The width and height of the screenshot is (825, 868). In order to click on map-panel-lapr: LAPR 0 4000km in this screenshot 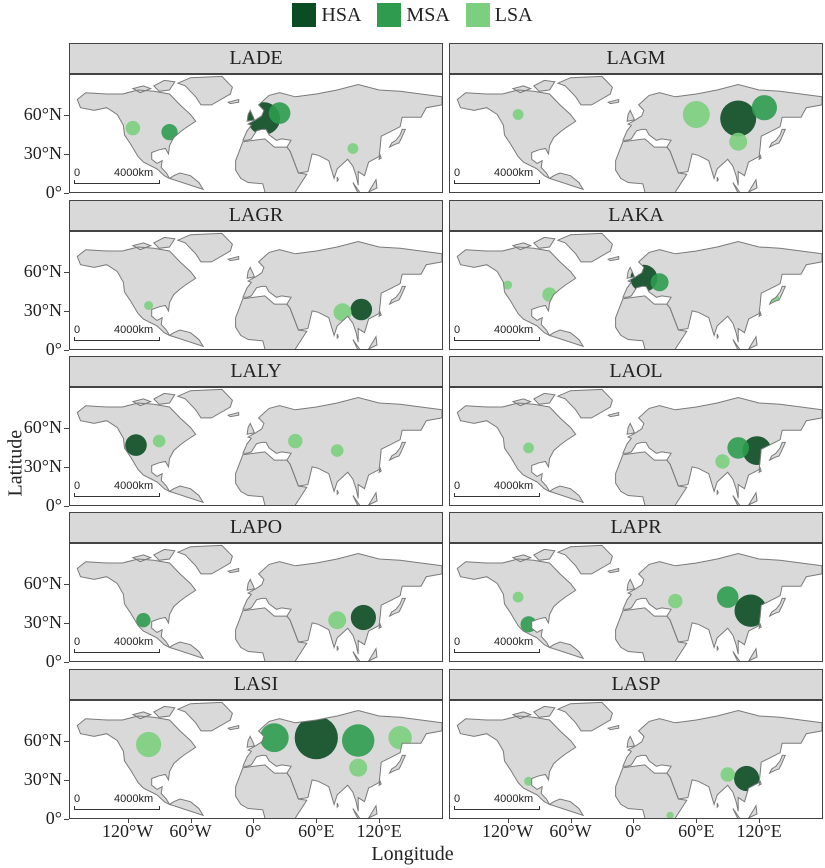, I will do `click(636, 587)`.